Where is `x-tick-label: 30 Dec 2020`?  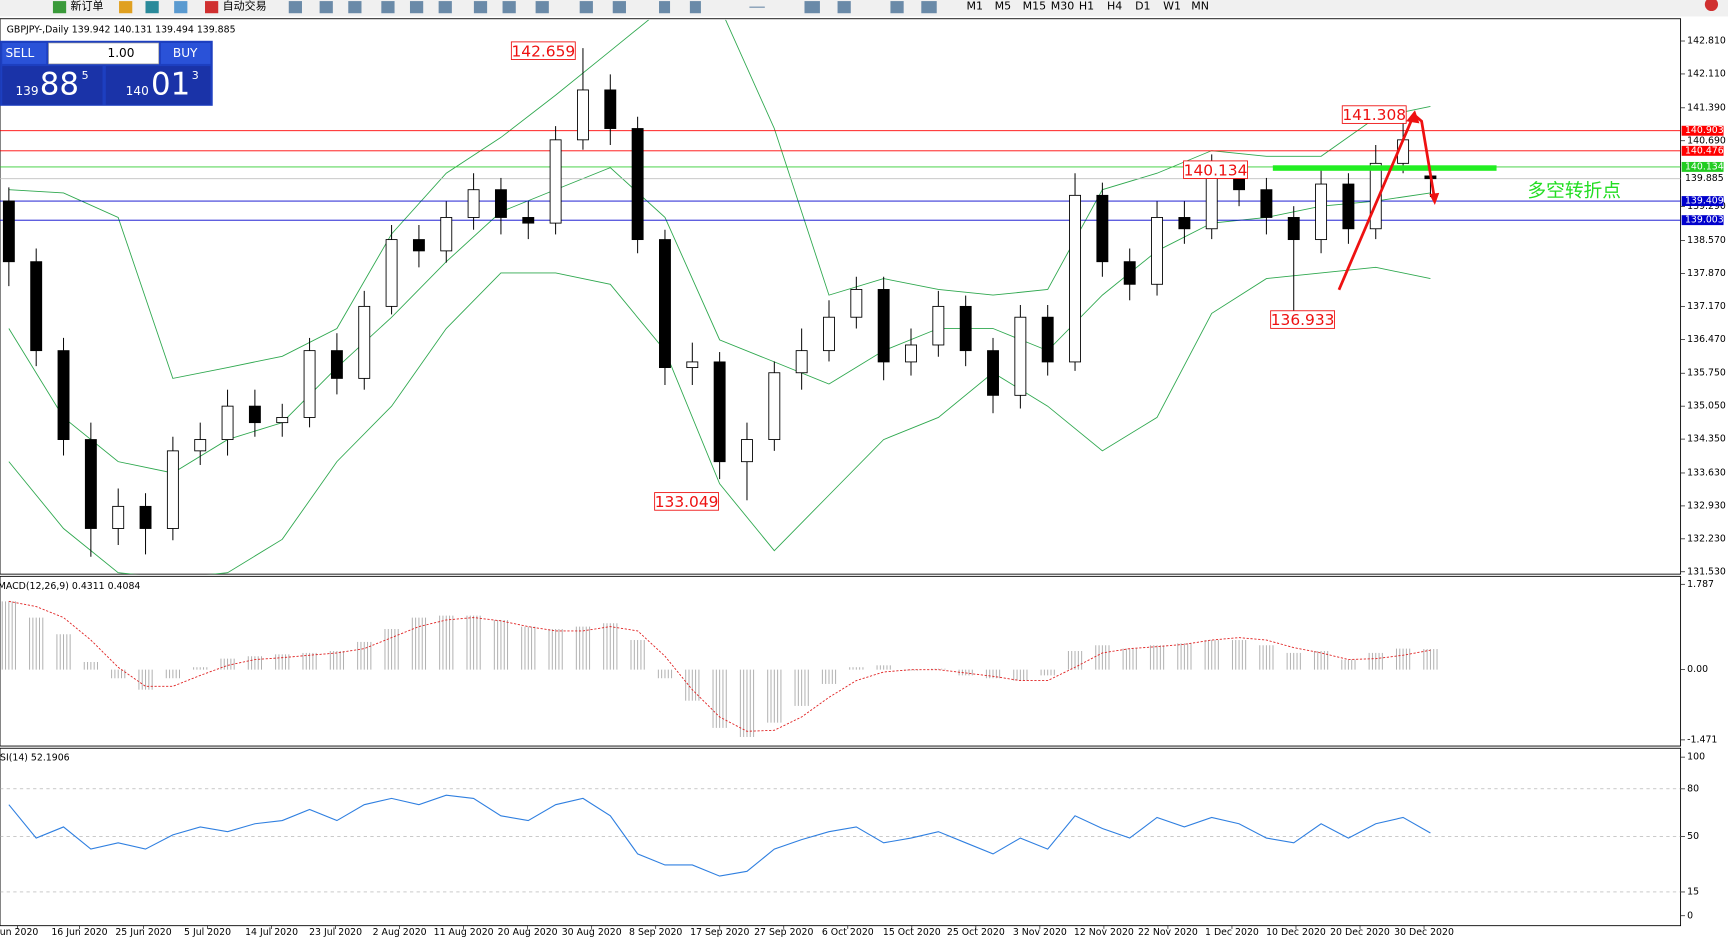 x-tick-label: 30 Dec 2020 is located at coordinates (1424, 932).